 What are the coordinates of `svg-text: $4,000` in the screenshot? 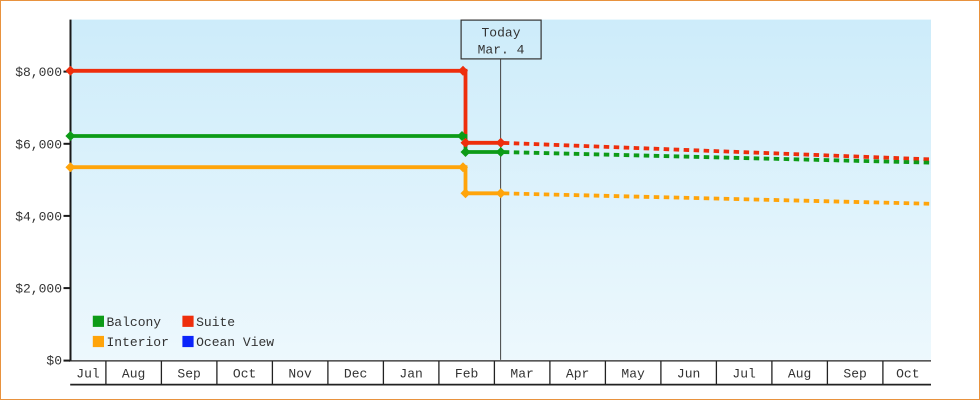 It's located at (38, 216).